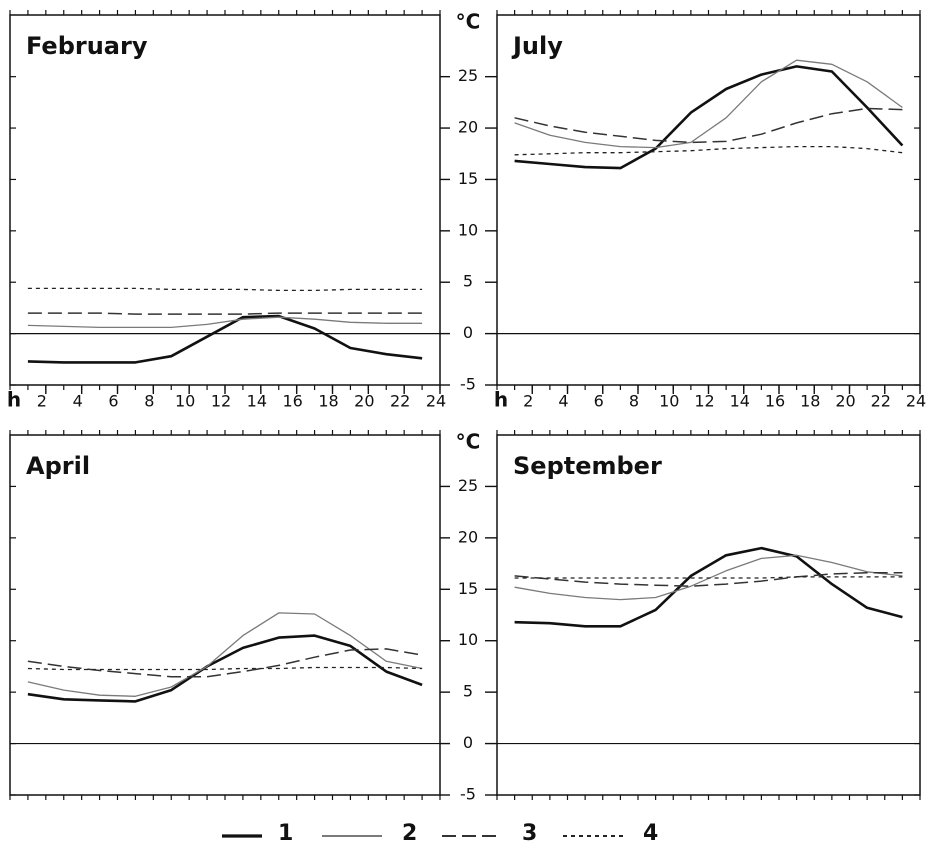  Describe the element at coordinates (537, 46) in the screenshot. I see `panel-title: July` at that location.